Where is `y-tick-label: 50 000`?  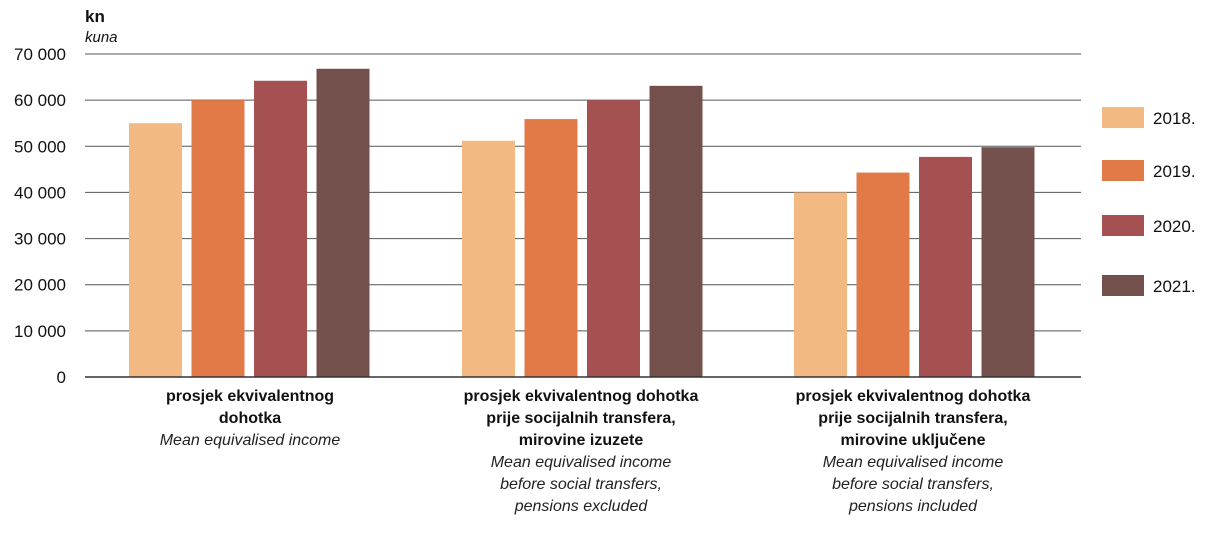
y-tick-label: 50 000 is located at coordinates (40, 146).